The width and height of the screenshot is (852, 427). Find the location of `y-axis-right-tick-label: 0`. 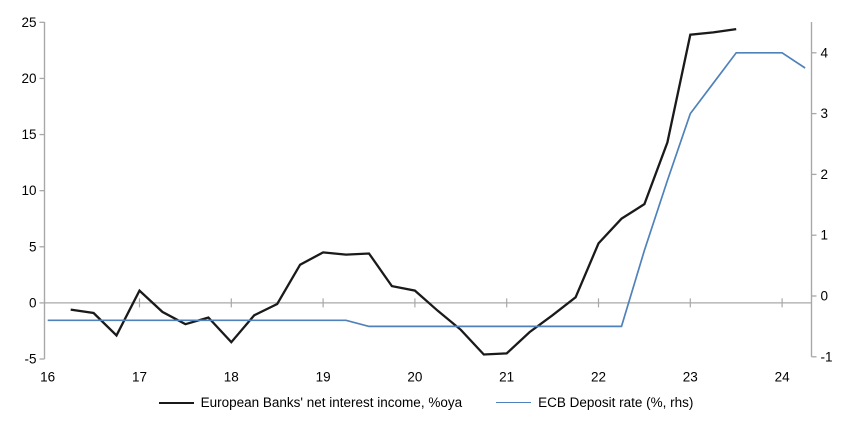

y-axis-right-tick-label: 0 is located at coordinates (825, 296).